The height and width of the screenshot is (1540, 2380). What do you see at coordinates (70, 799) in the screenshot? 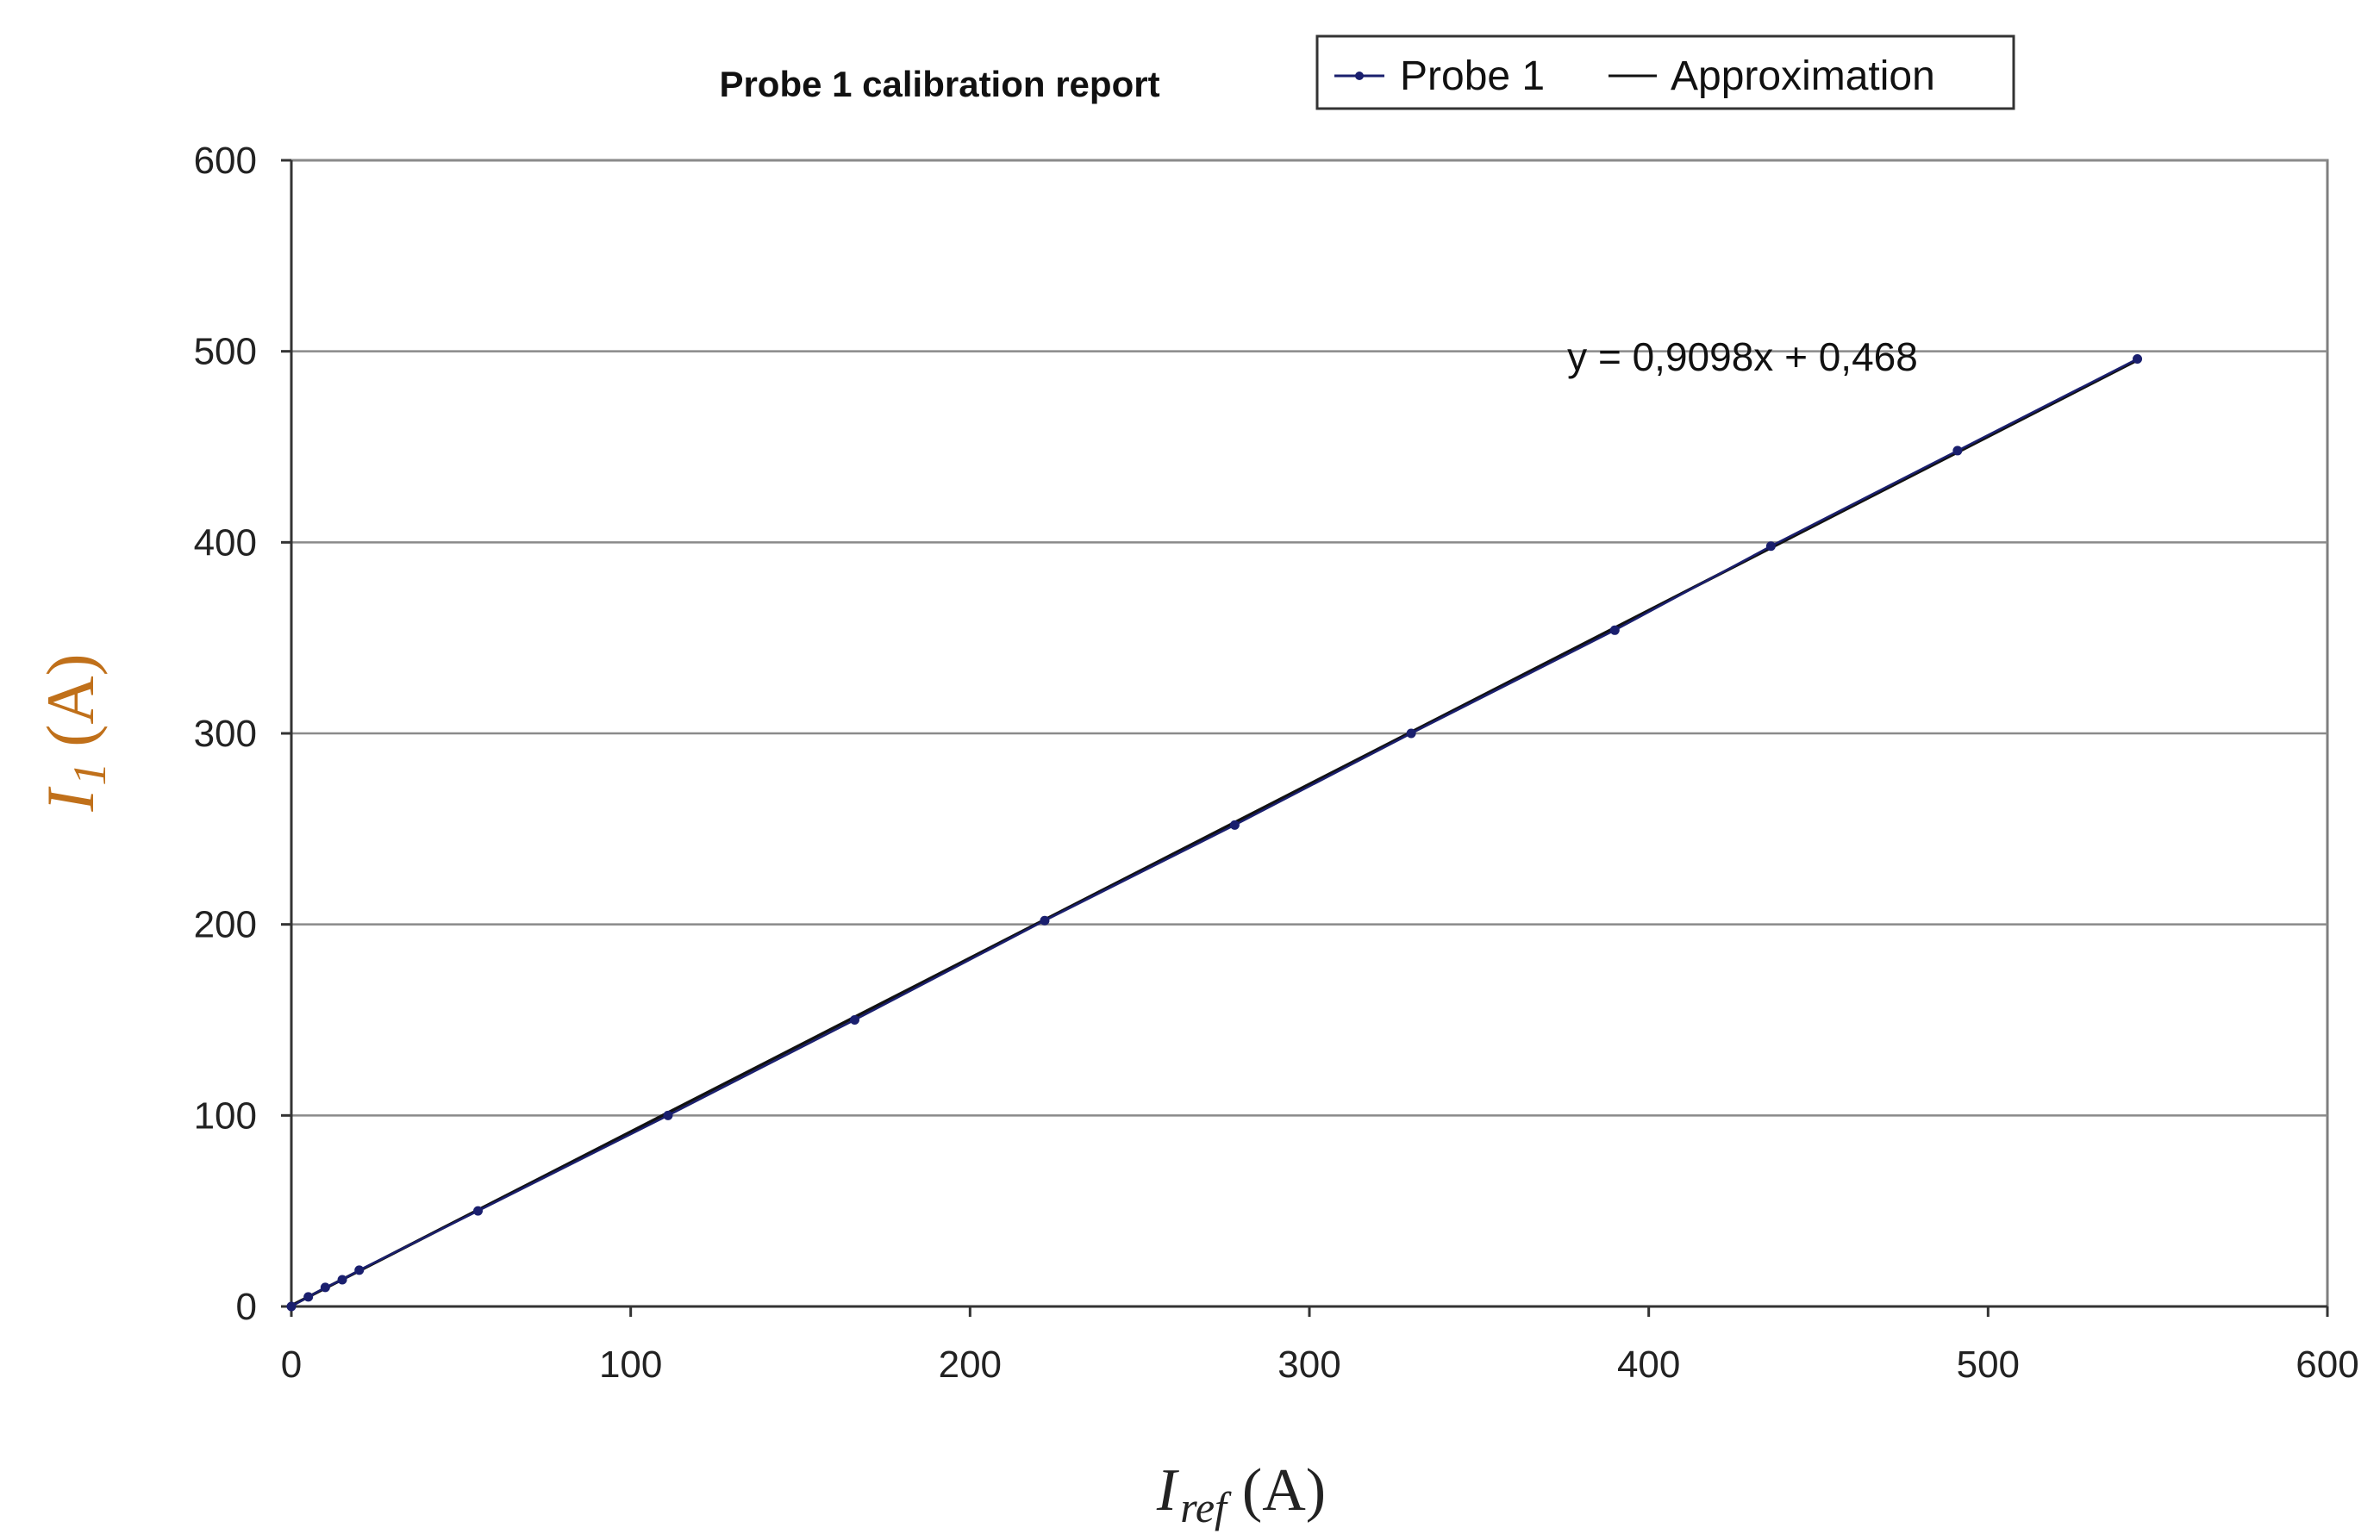
I see `y-axis-title-main: I` at bounding box center [70, 799].